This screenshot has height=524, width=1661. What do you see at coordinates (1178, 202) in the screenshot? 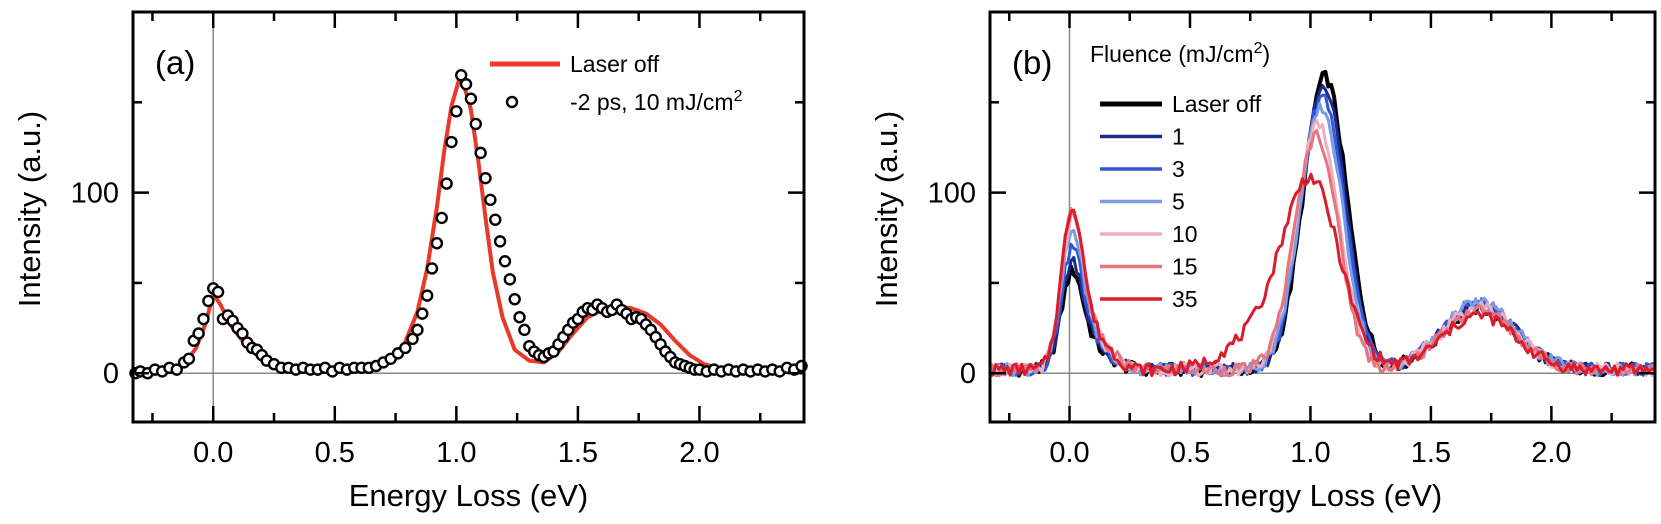
I see `legend-label: 5` at bounding box center [1178, 202].